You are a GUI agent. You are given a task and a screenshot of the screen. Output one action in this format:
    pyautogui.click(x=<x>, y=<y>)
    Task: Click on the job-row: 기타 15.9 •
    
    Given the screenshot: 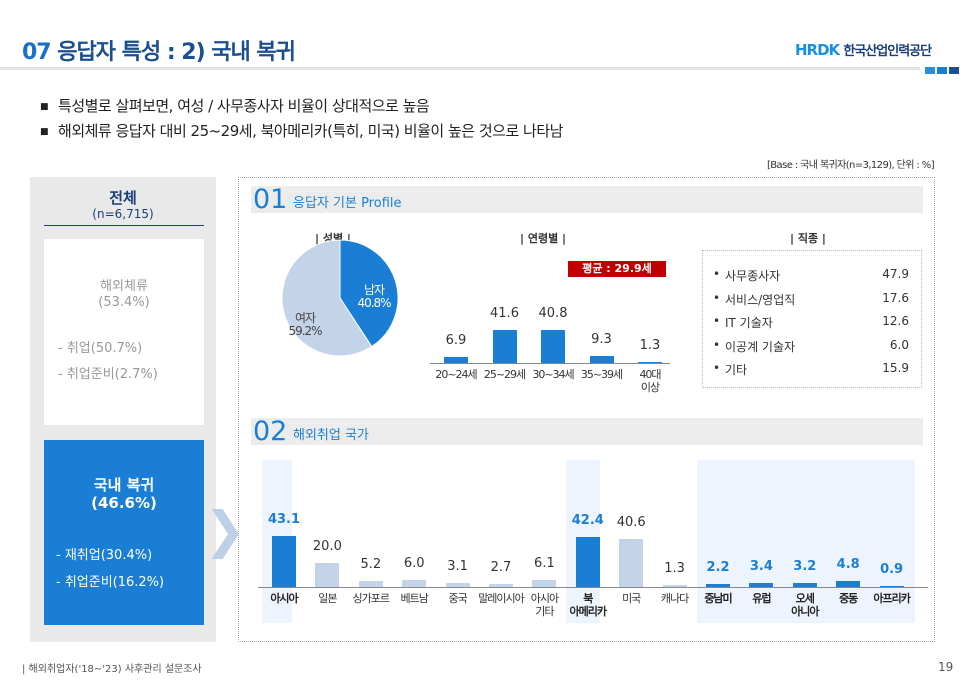 What is the action you would take?
    pyautogui.click(x=811, y=369)
    